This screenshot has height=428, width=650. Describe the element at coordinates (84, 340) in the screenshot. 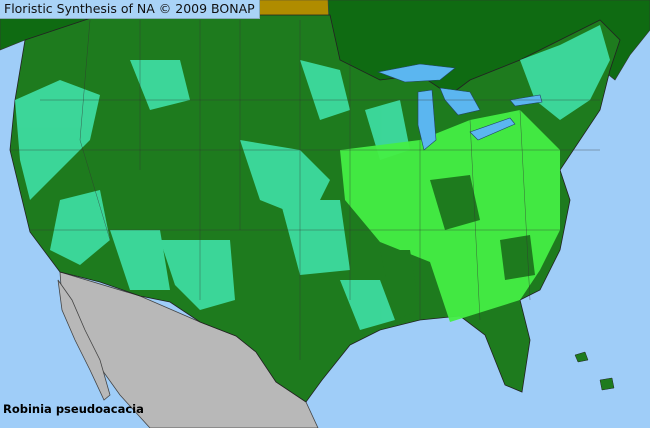

I see `baja-peninsula` at that location.